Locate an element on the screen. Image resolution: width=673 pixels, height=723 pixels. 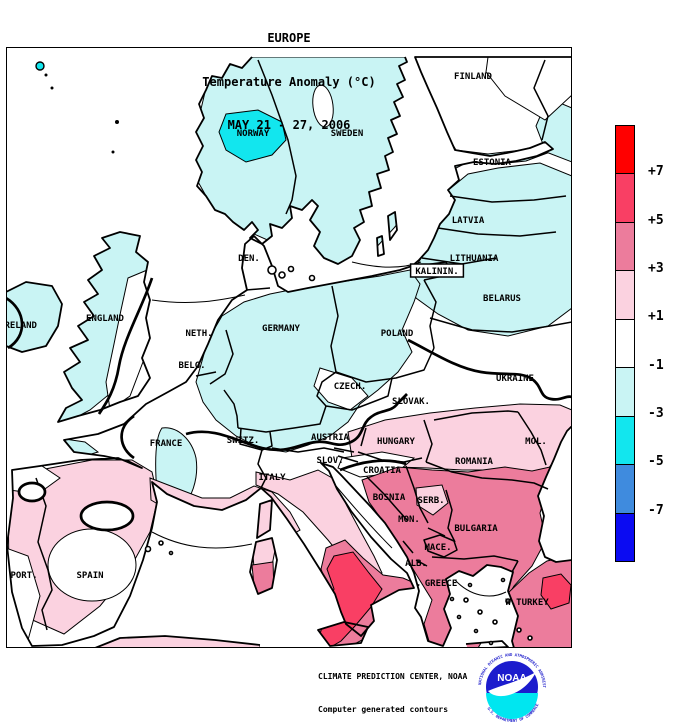
map-country-label: ITALY is located at coordinates (272, 478).